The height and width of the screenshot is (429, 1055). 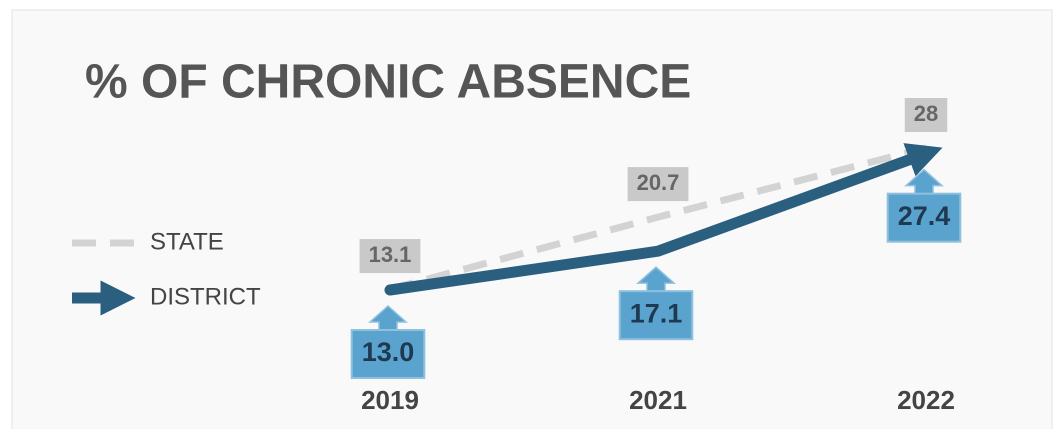 What do you see at coordinates (926, 400) in the screenshot?
I see `x-tick-label: 2022` at bounding box center [926, 400].